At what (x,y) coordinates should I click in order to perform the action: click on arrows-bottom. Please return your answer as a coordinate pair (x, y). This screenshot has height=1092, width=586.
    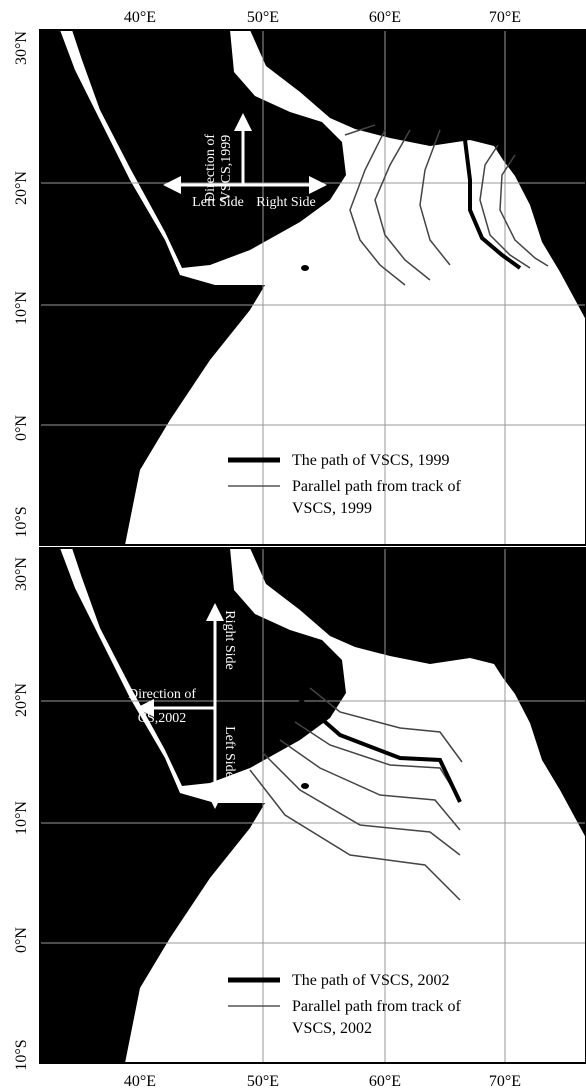
    Looking at the image, I should click on (180, 706).